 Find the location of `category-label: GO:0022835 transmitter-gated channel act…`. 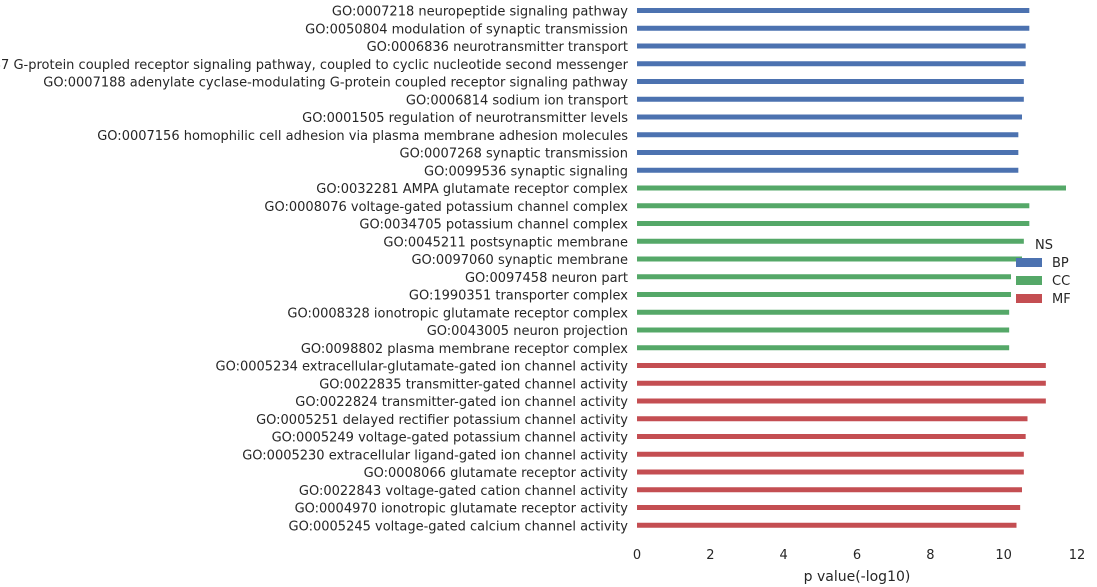

category-label: GO:0022835 transmitter-gated channel act… is located at coordinates (473, 384).